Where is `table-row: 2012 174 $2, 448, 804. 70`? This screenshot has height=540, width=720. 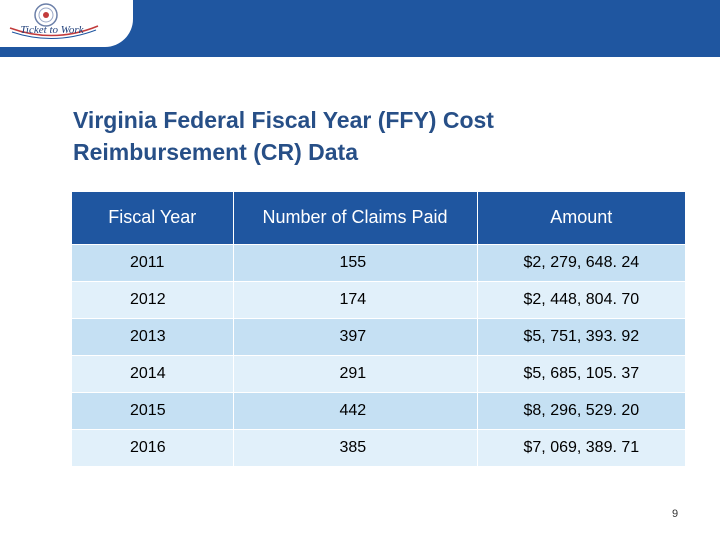
table-row: 2012 174 $2, 448, 804. 70 is located at coordinates (378, 299).